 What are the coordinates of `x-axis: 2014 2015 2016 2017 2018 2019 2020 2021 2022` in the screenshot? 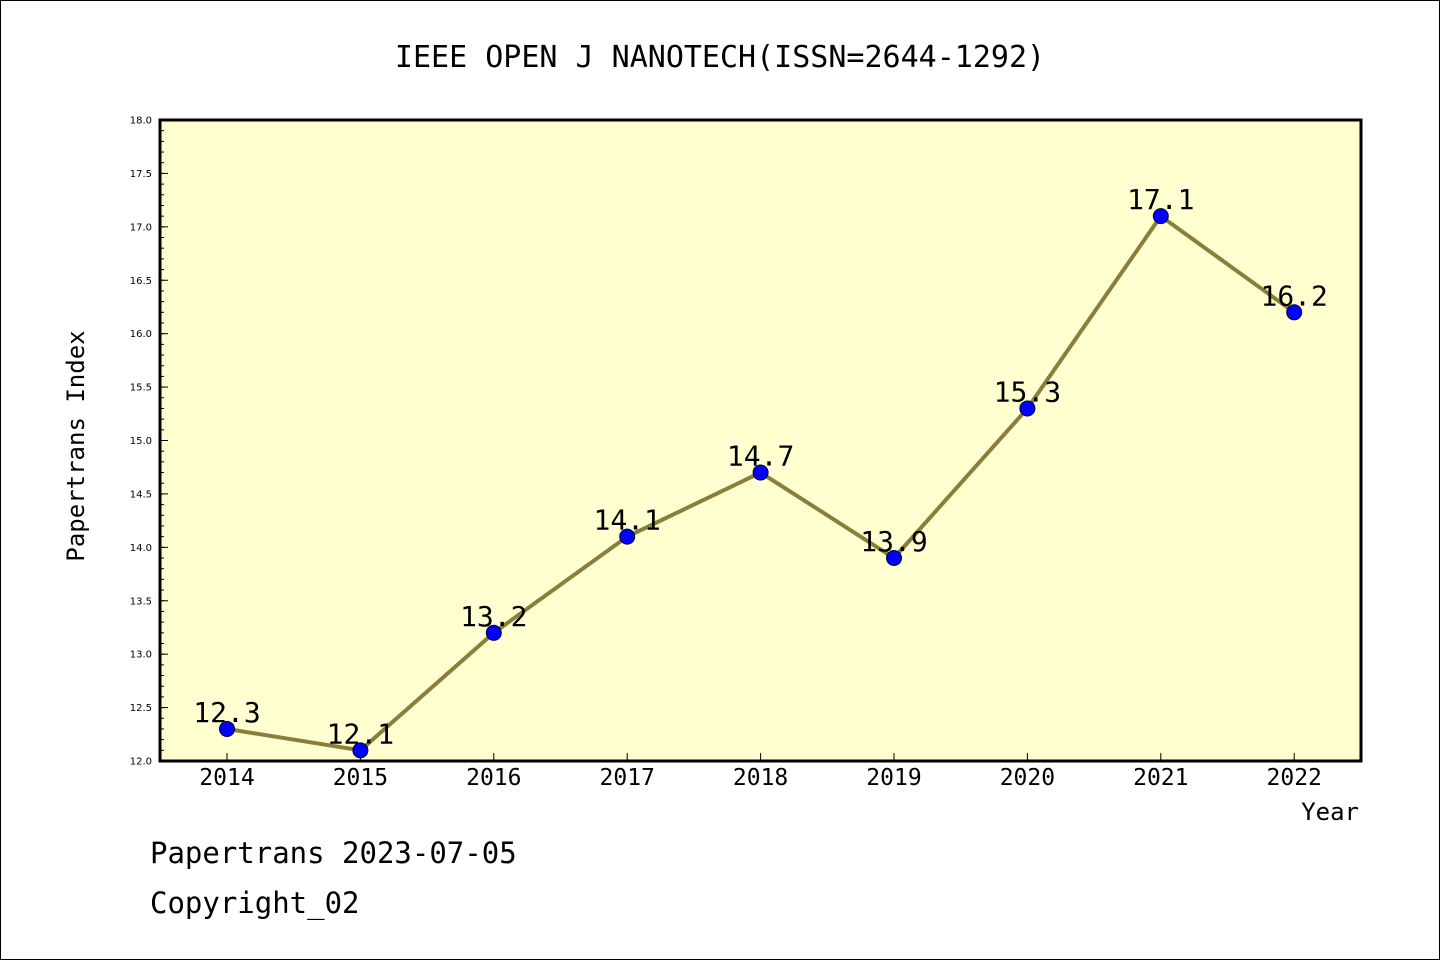 It's located at (760, 772).